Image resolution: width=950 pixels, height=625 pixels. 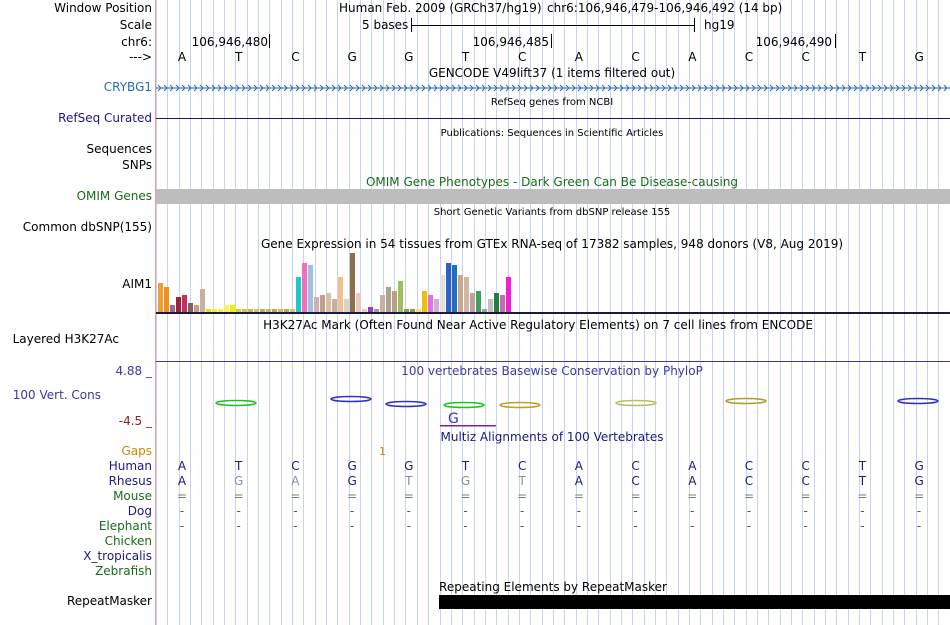 I want to click on label-species-elephant: Elephant, so click(x=125, y=526).